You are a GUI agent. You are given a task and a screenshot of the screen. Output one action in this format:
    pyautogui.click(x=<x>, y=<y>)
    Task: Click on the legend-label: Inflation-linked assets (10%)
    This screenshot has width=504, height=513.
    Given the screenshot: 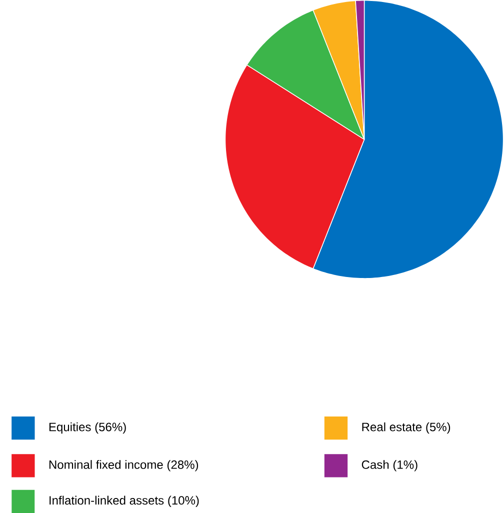 What is the action you would take?
    pyautogui.click(x=124, y=502)
    